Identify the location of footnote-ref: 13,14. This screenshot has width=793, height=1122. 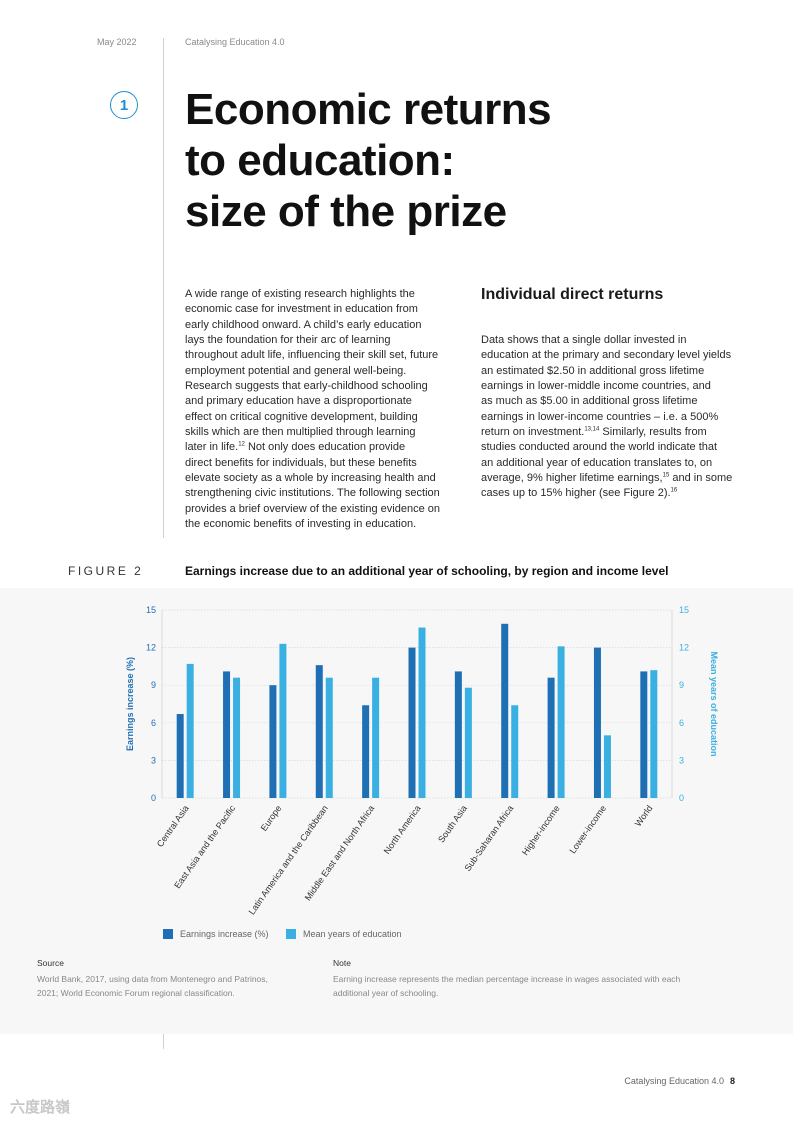
(592, 429).